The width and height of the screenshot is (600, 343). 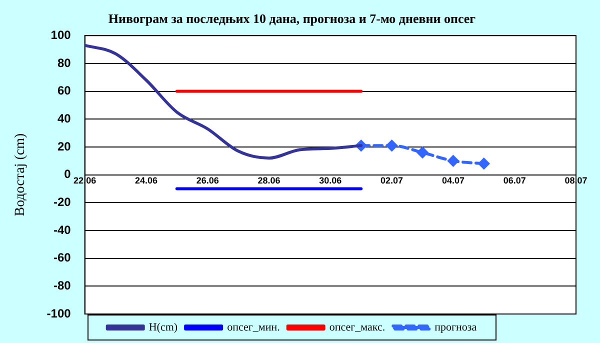 What do you see at coordinates (453, 181) in the screenshot?
I see `x-tick-label: 04.07` at bounding box center [453, 181].